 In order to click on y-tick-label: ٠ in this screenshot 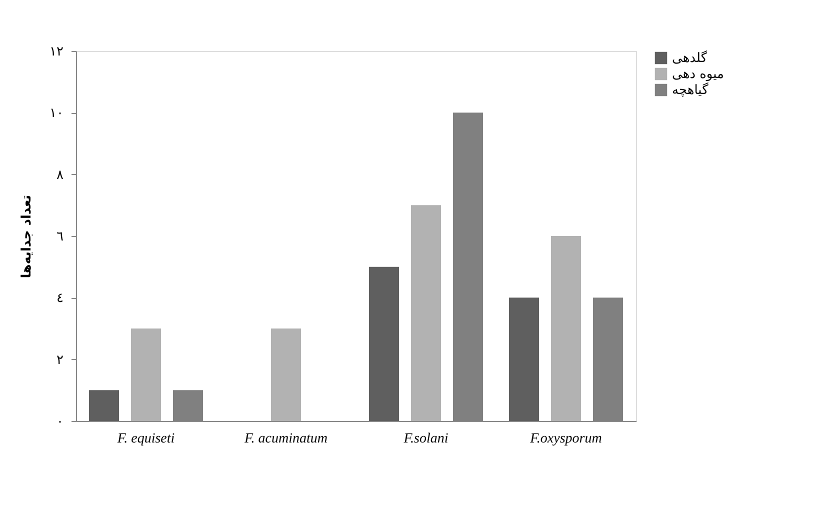, I will do `click(60, 422)`.